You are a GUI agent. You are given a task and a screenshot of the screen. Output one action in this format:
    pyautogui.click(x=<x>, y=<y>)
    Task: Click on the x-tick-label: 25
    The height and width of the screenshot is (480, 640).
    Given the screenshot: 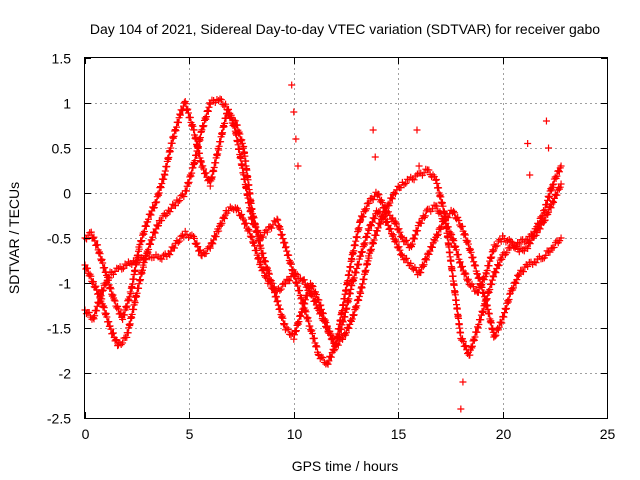 What is the action you would take?
    pyautogui.click(x=608, y=434)
    